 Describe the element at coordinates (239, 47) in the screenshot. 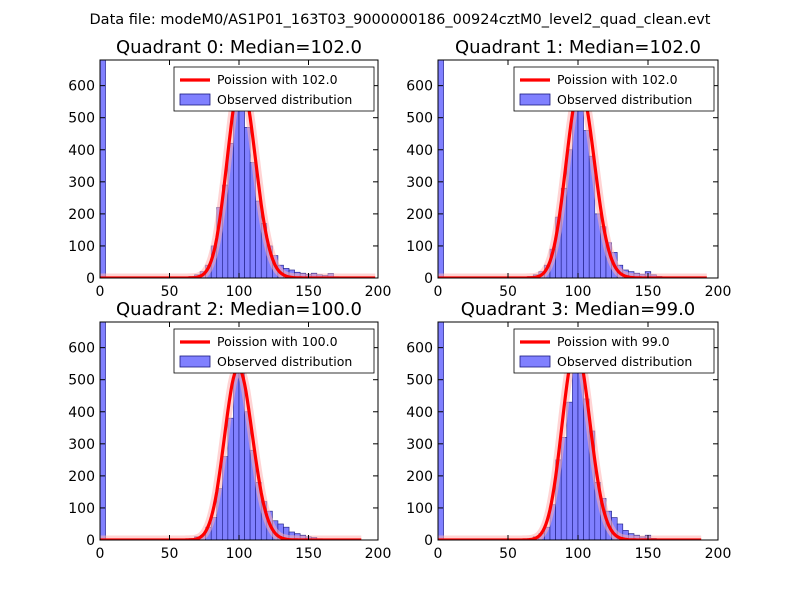

I see `panel-title: Quadrant 0: Median=102.0` at that location.